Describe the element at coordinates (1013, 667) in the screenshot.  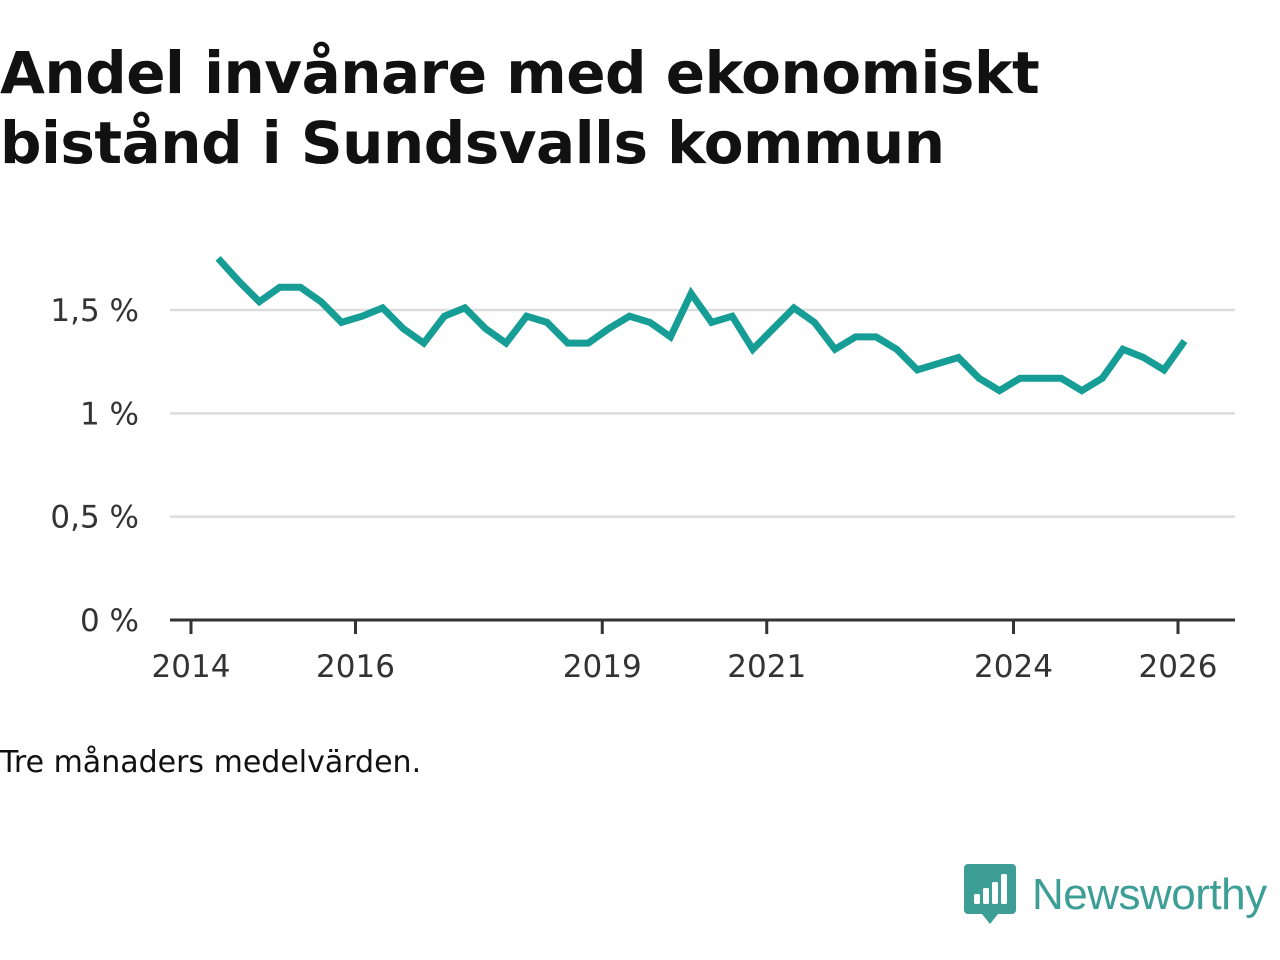
I see `x-tick-label: 2024` at that location.